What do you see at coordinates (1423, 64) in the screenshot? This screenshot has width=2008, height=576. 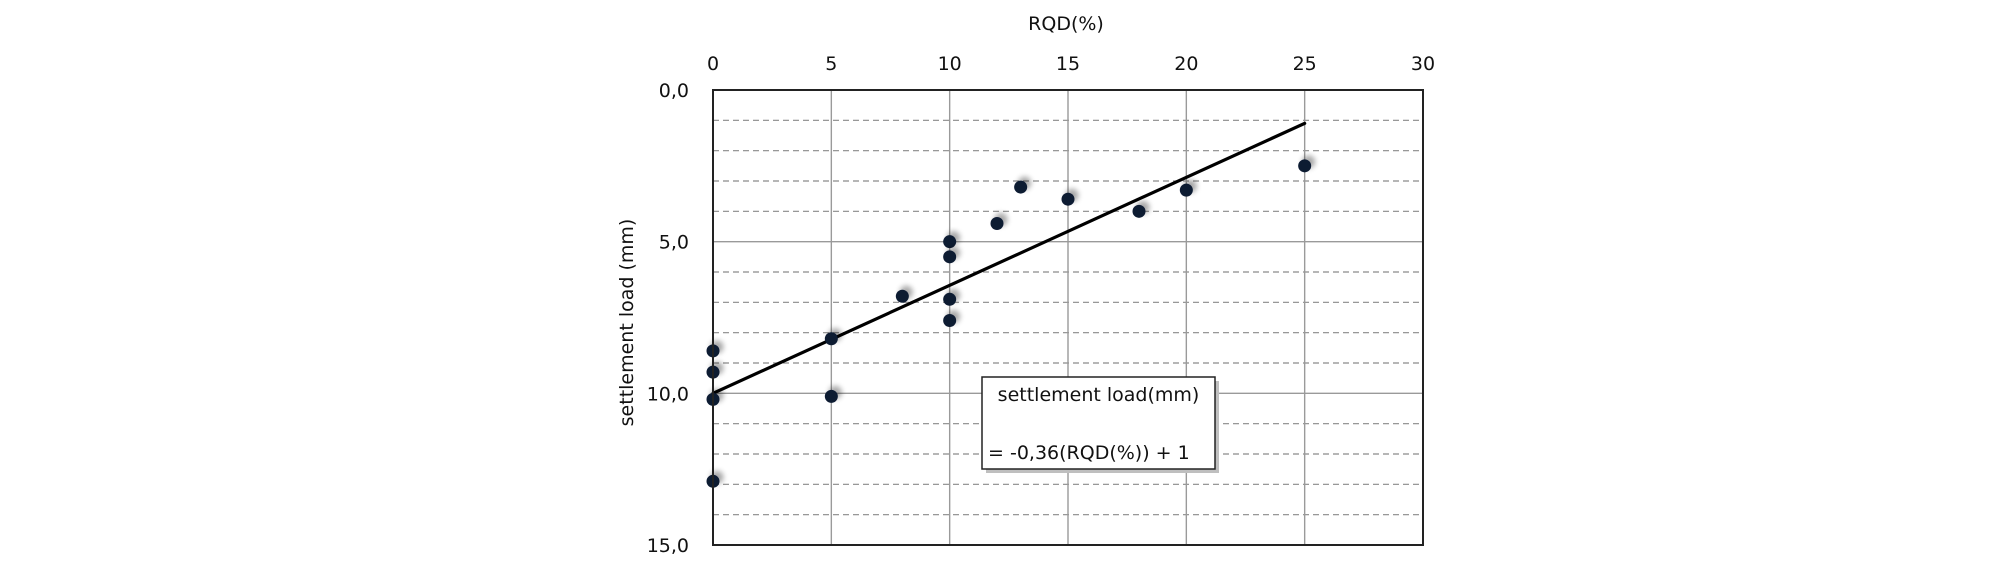 I see `x-tick-label: 30` at bounding box center [1423, 64].